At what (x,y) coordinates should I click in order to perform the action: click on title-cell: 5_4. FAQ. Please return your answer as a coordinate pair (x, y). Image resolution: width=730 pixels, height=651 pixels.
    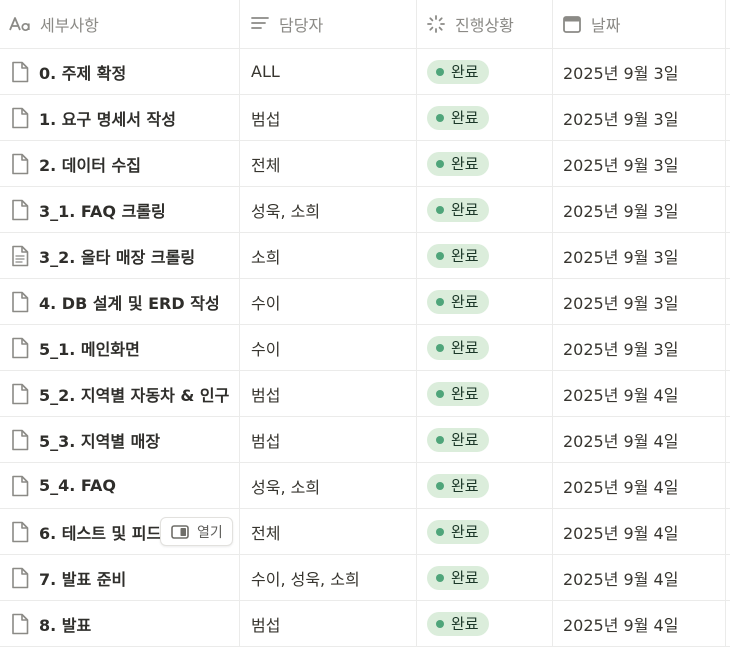
    Looking at the image, I should click on (120, 485).